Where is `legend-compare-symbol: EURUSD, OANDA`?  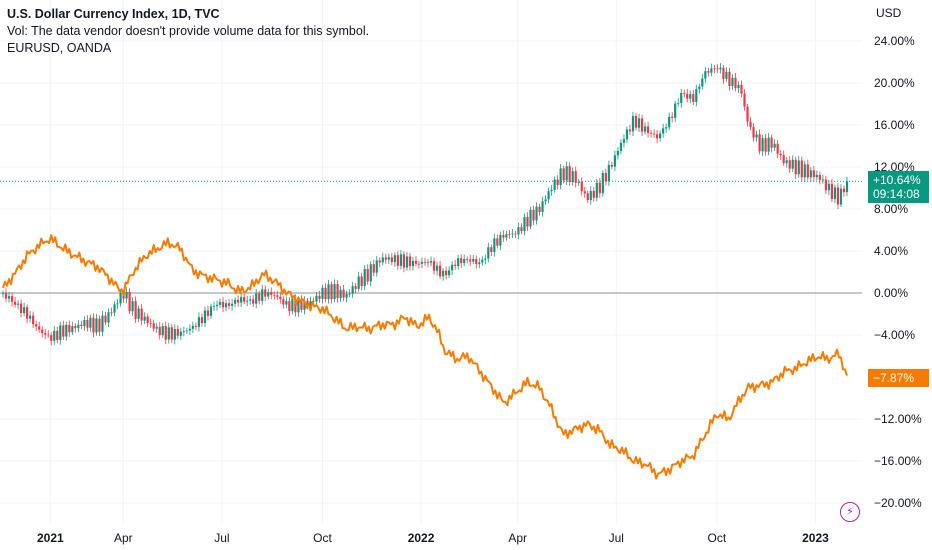 legend-compare-symbol: EURUSD, OANDA is located at coordinates (59, 48).